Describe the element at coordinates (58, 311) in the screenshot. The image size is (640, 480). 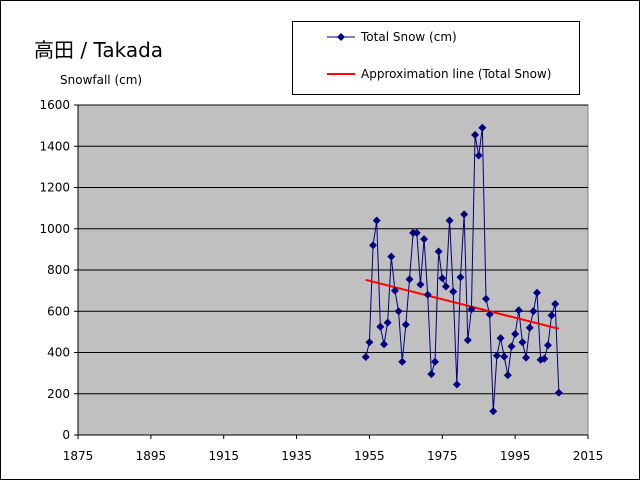
I see `y-tick-label: 600` at that location.